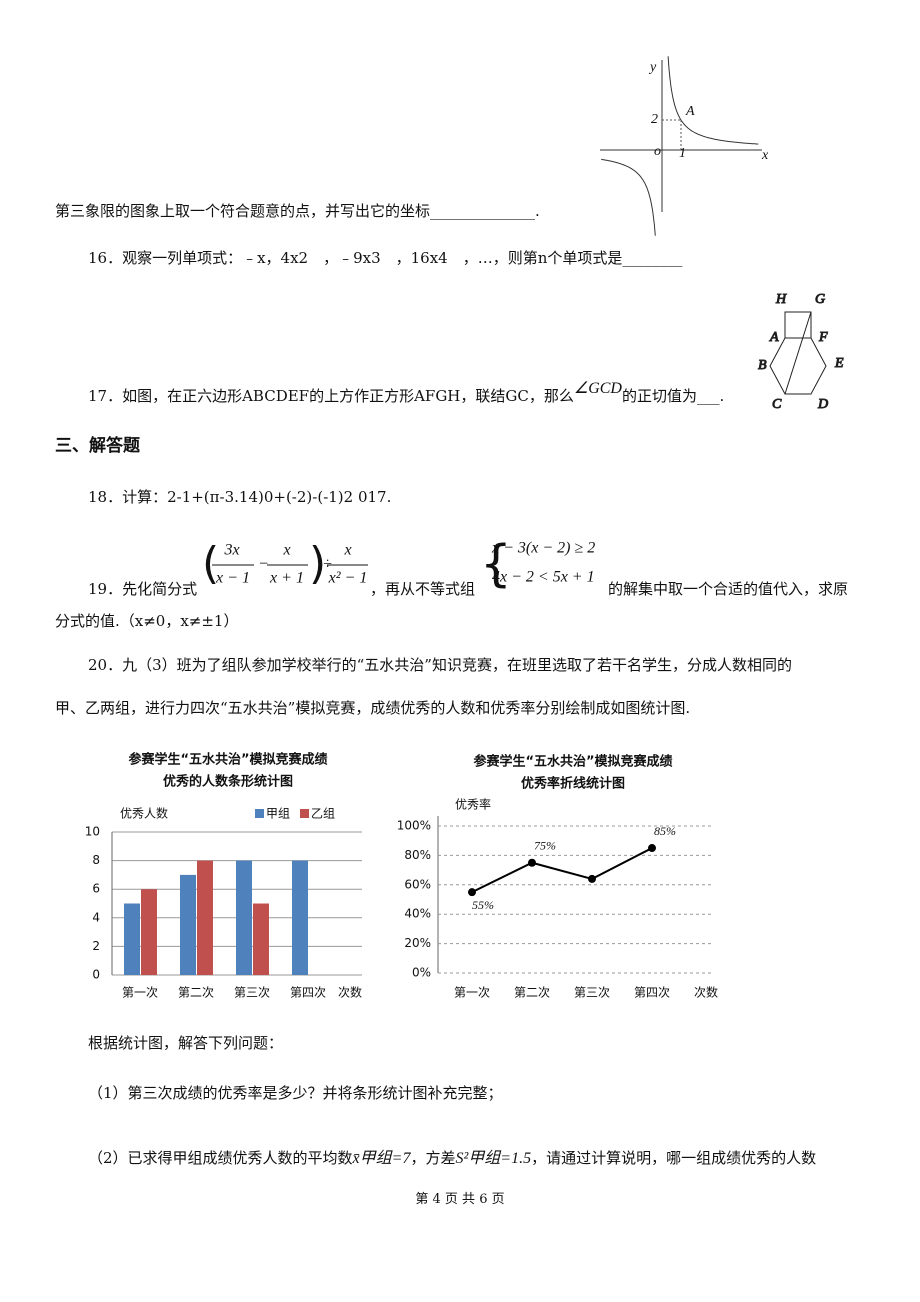 The width and height of the screenshot is (920, 1302). What do you see at coordinates (96, 889) in the screenshot?
I see `y-tick-label: 6` at bounding box center [96, 889].